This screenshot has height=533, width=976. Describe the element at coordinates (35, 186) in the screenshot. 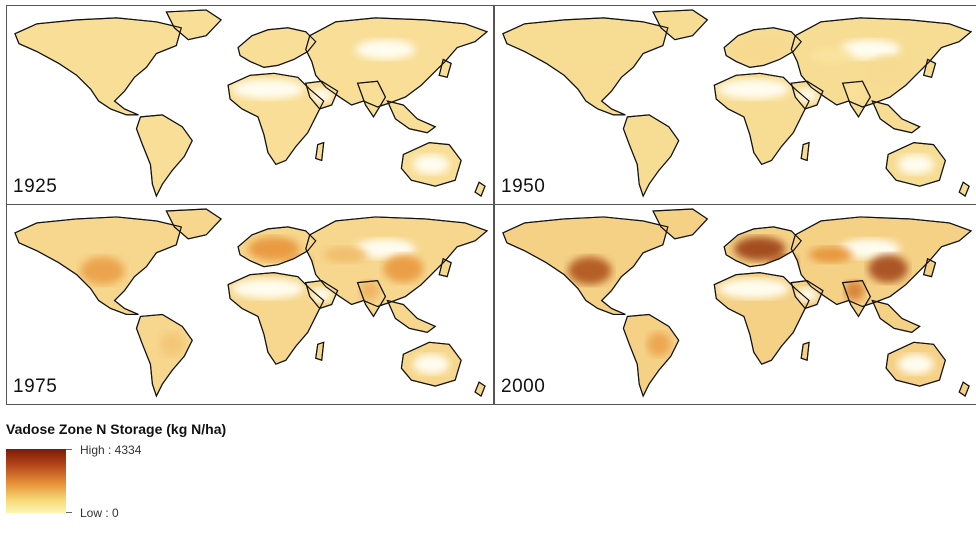

I see `year-label: 1925` at that location.